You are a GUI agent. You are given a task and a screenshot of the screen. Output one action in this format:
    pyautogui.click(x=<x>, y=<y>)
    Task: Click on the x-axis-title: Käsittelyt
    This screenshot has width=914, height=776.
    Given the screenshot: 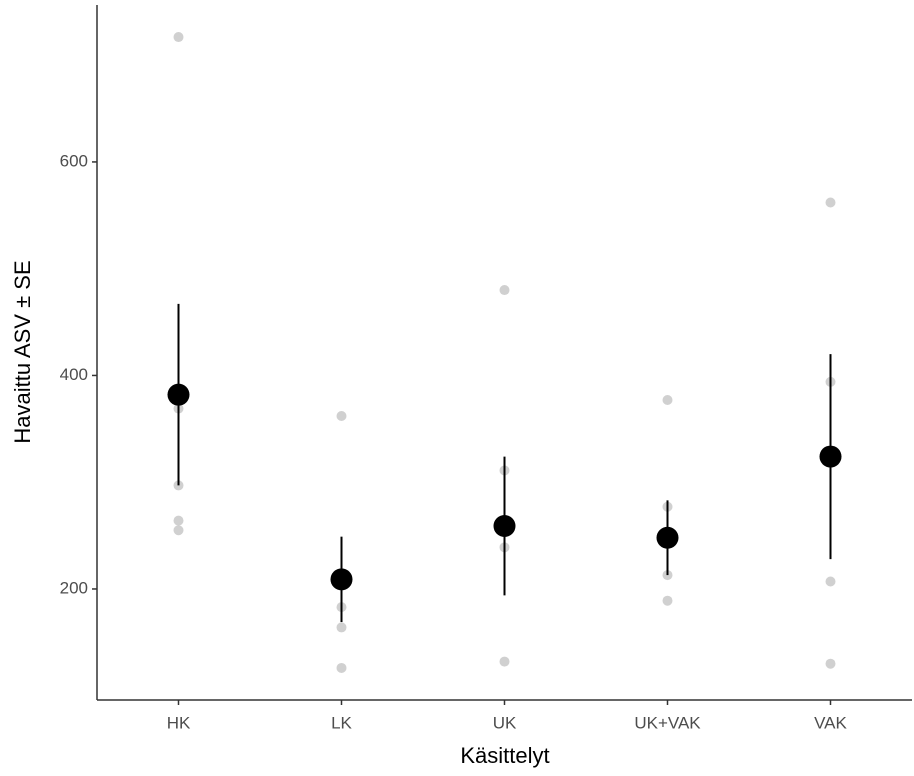 What is the action you would take?
    pyautogui.click(x=504, y=755)
    